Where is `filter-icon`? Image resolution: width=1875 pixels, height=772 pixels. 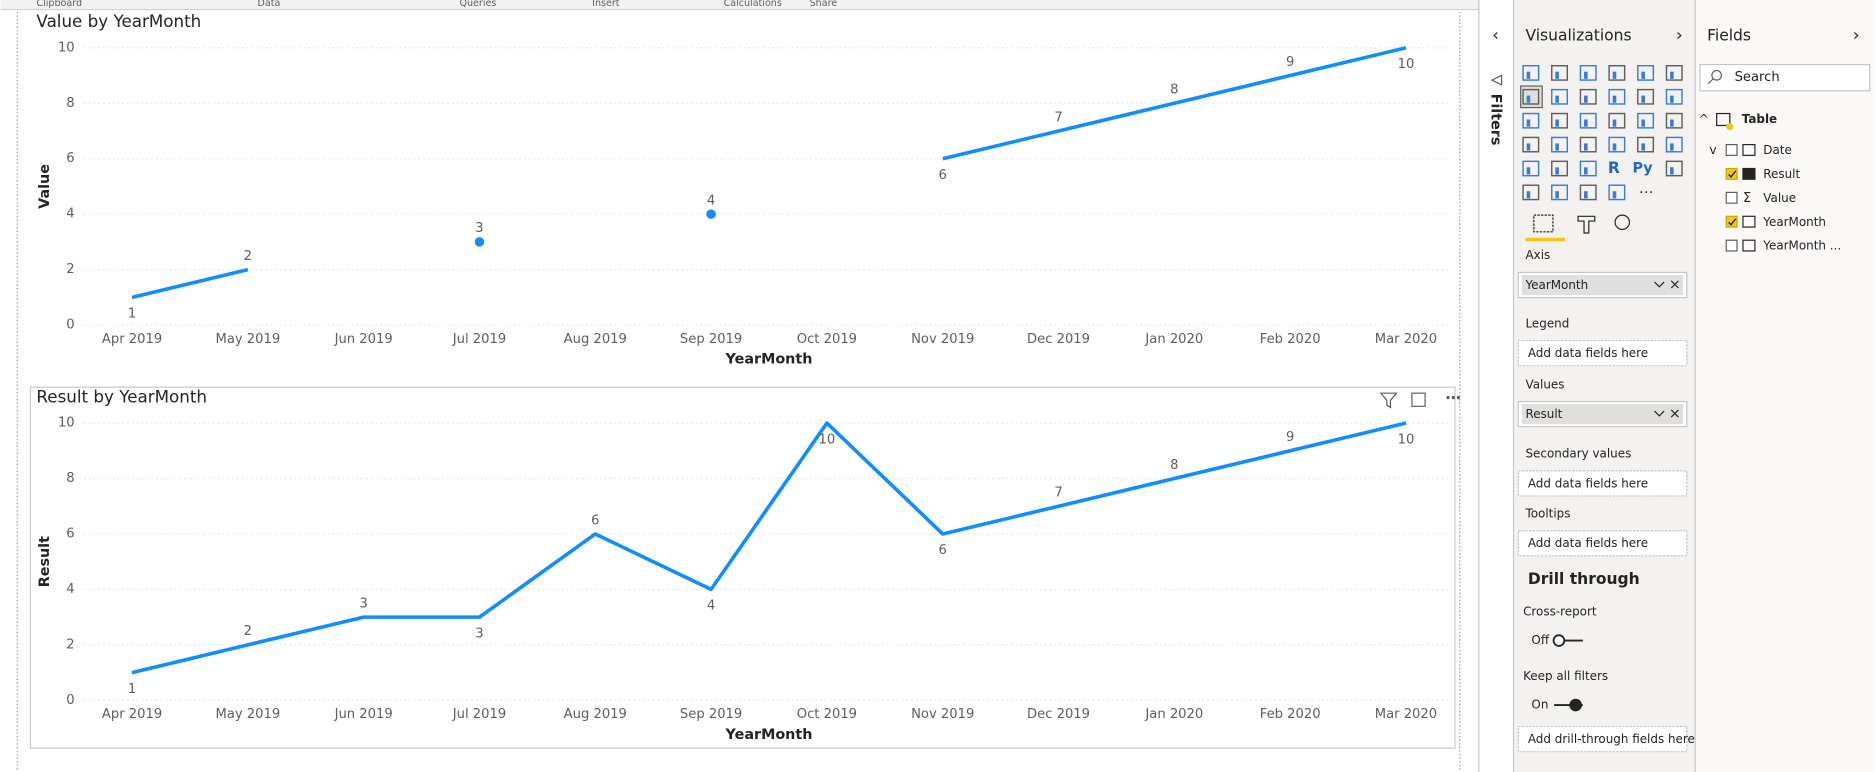 filter-icon is located at coordinates (1388, 400).